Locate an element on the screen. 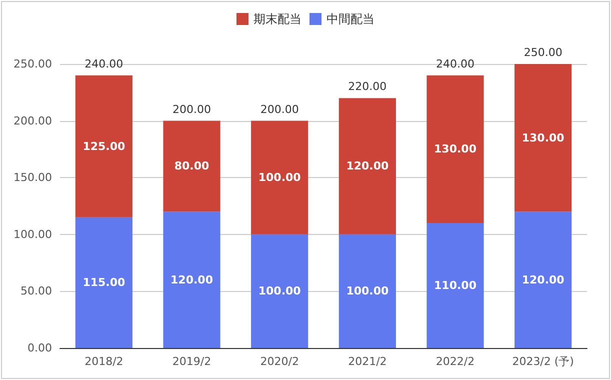  legend-label: 中間配当 is located at coordinates (350, 19).